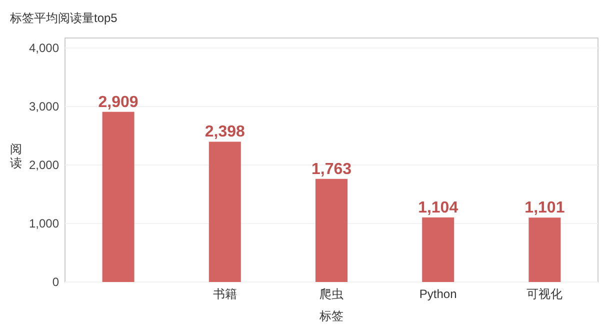 The width and height of the screenshot is (610, 335). Describe the element at coordinates (63, 18) in the screenshot. I see `chart-title: 标签平均阅读量top5` at that location.